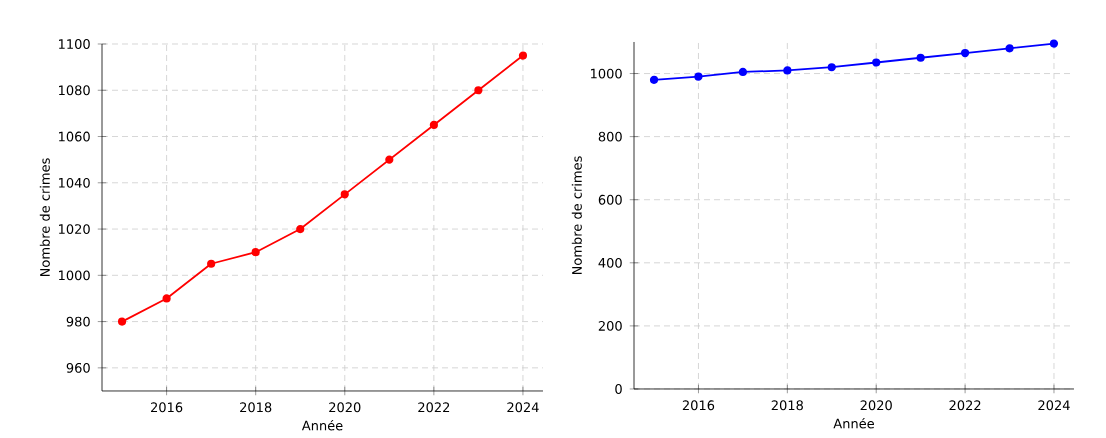 The width and height of the screenshot is (1106, 438). I want to click on y-tick-label: 960, so click(78, 367).